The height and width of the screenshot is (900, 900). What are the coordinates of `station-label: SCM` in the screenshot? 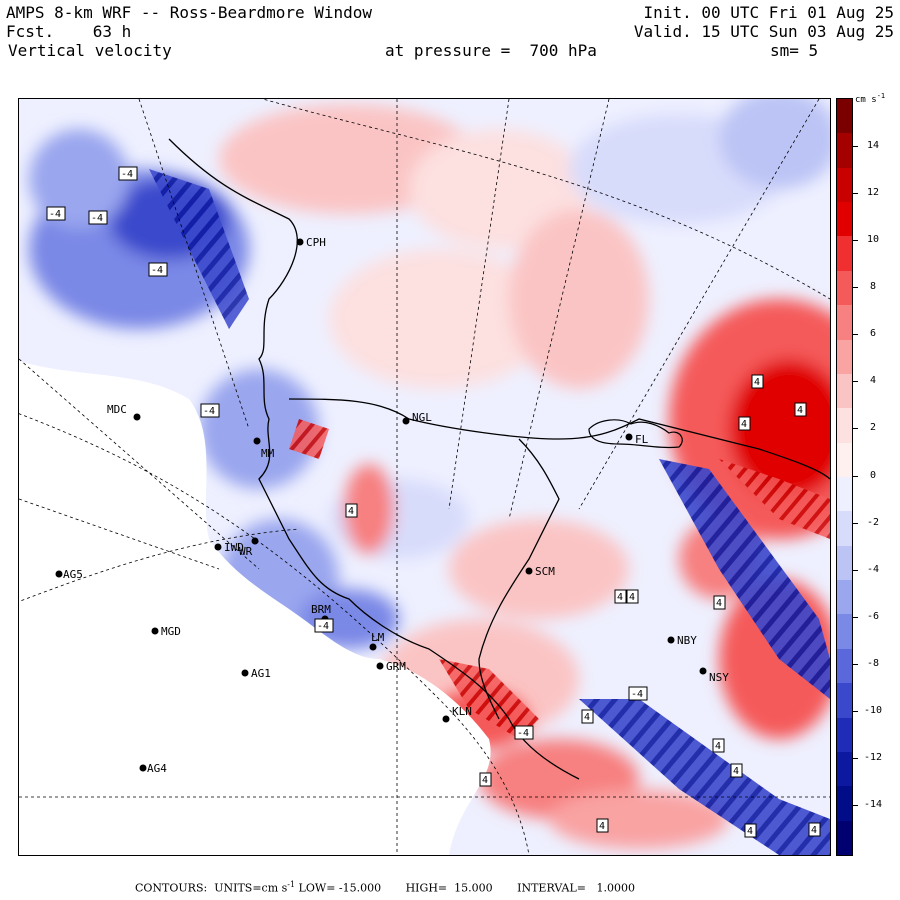 It's located at (545, 571).